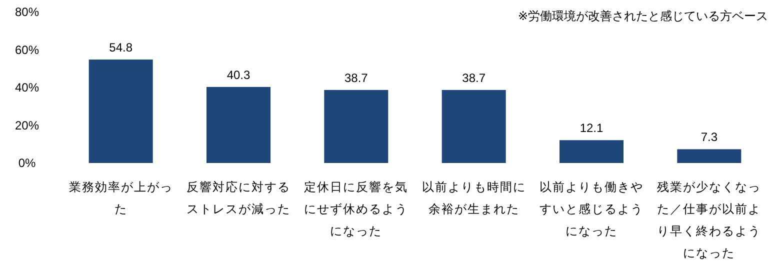 Image resolution: width=773 pixels, height=267 pixels. Describe the element at coordinates (27, 12) in the screenshot. I see `ytick: 80%` at that location.